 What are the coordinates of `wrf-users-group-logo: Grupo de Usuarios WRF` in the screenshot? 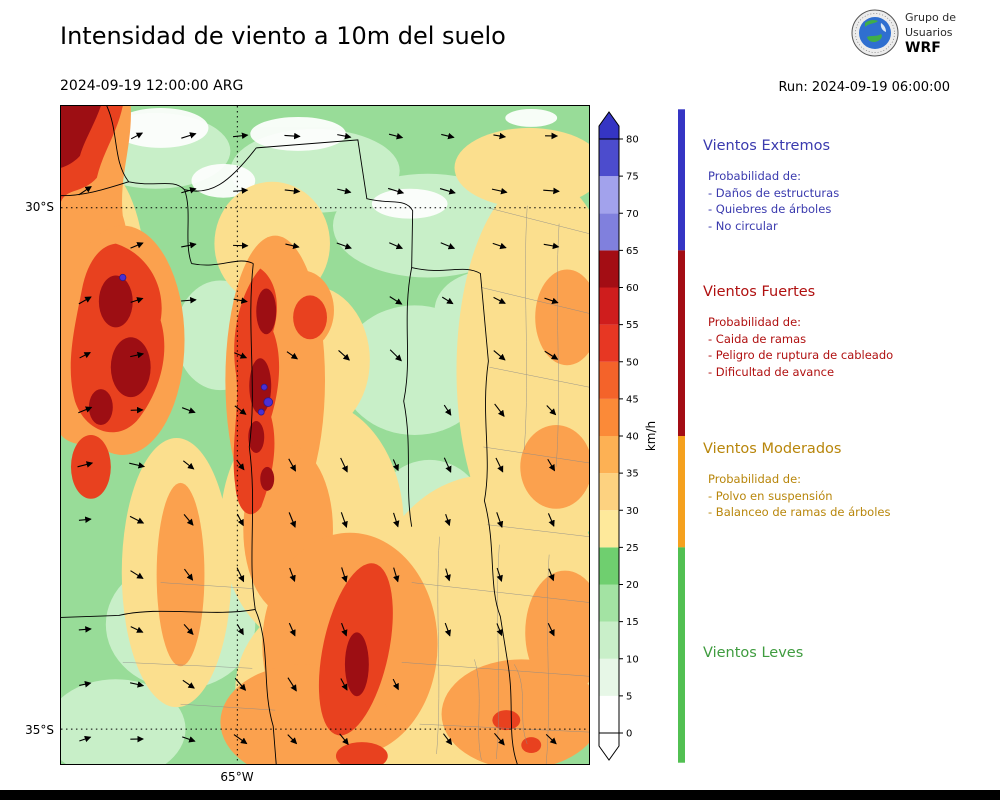 It's located at (903, 32).